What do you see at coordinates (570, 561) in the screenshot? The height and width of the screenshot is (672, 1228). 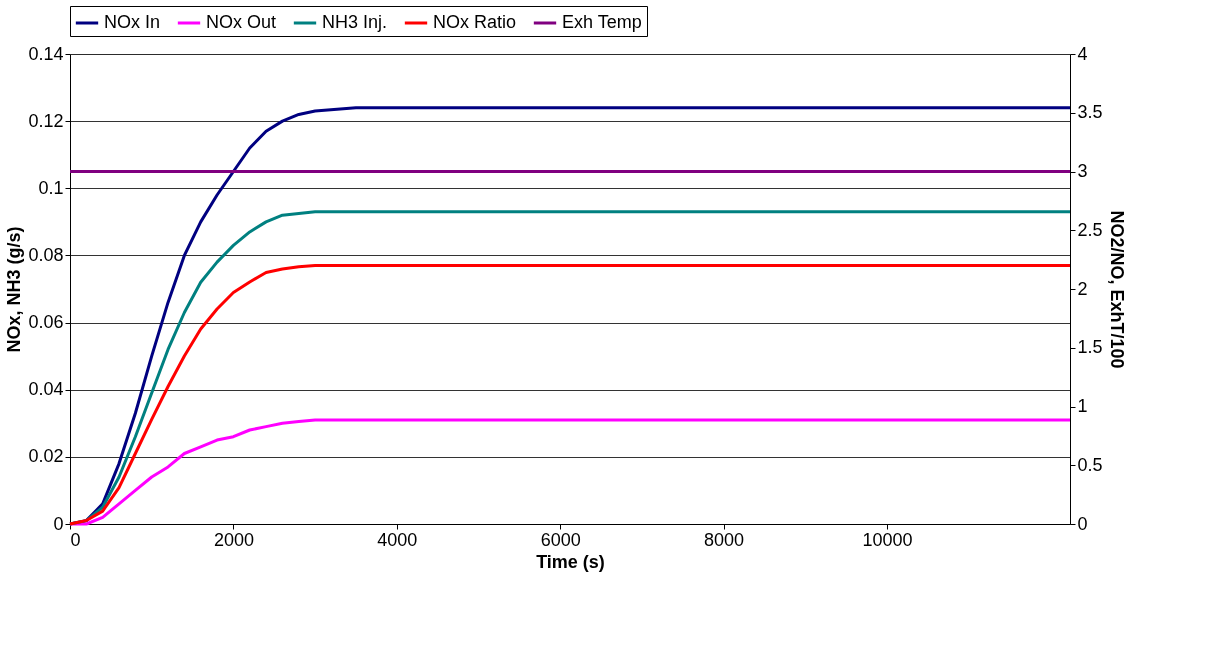 I see `x-axis-title: Time (s)` at bounding box center [570, 561].